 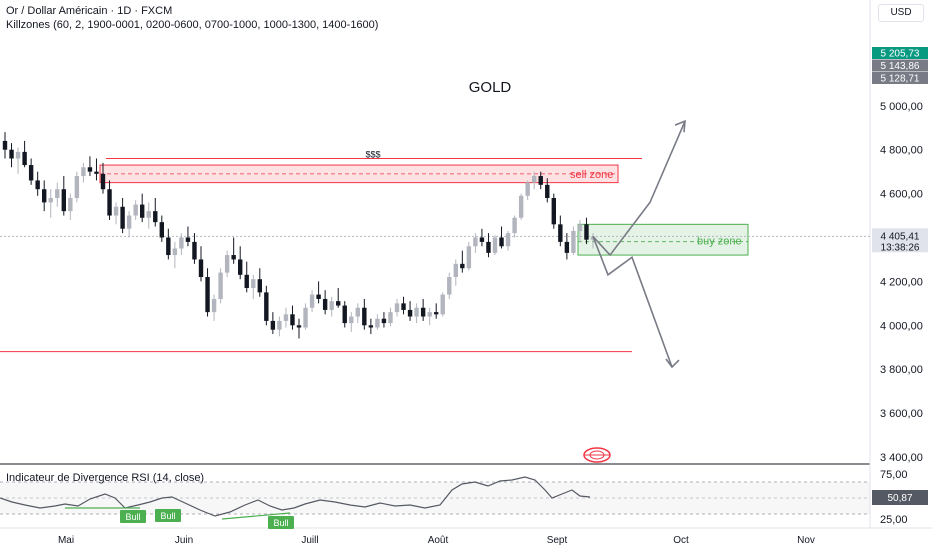 What do you see at coordinates (901, 195) in the screenshot?
I see `price-tick-label: 4 600,00` at bounding box center [901, 195].